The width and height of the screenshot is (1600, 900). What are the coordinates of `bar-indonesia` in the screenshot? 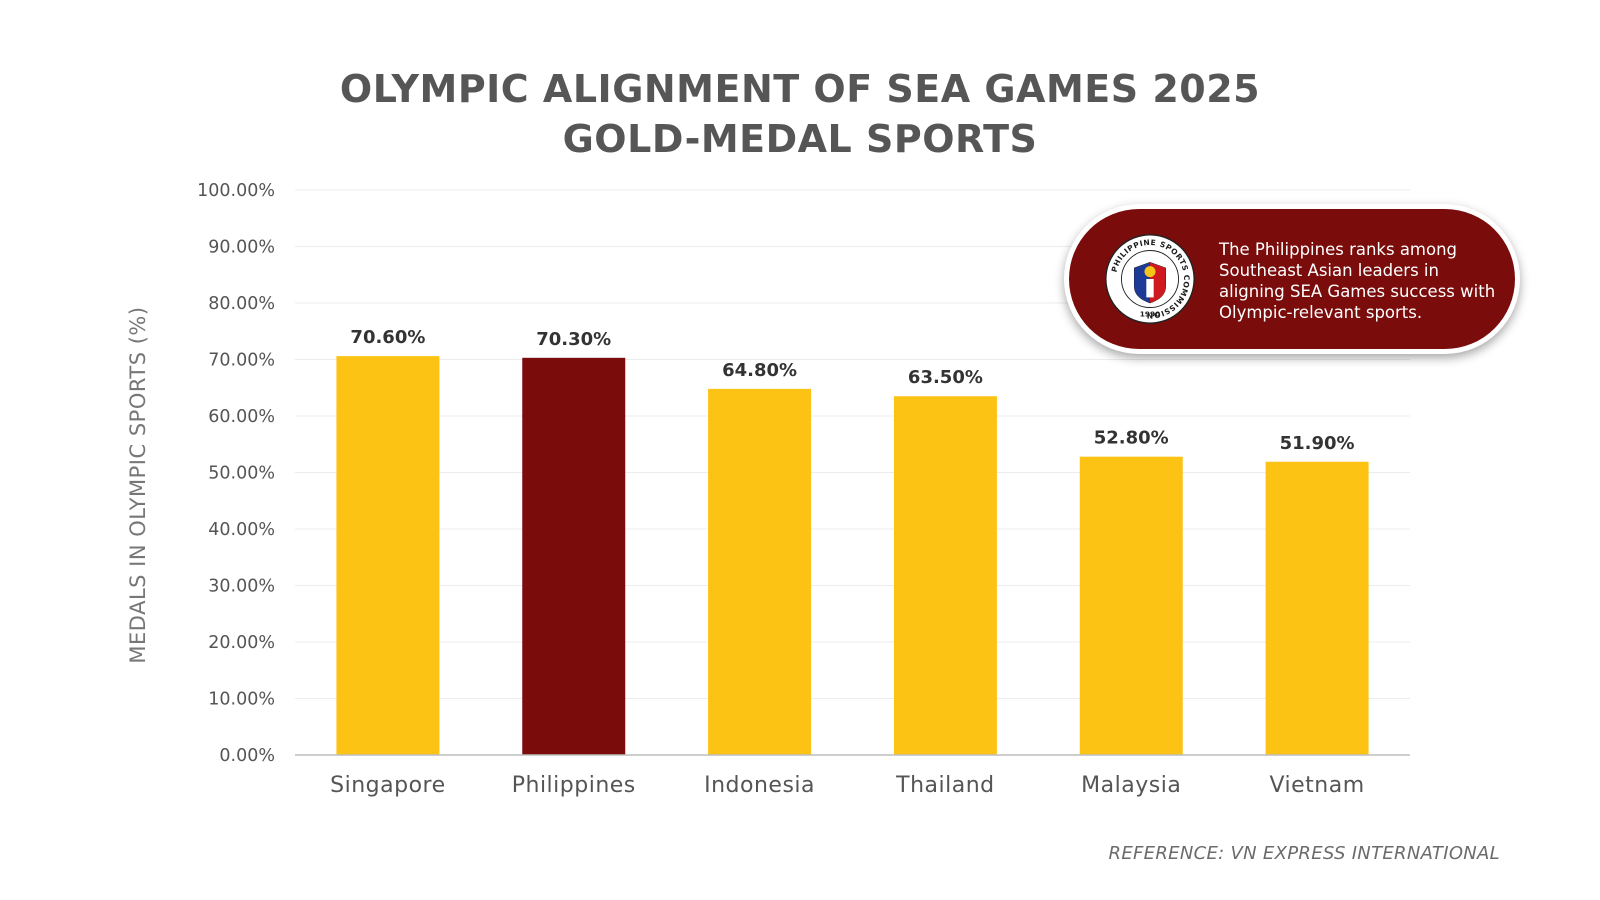 It's located at (760, 571).